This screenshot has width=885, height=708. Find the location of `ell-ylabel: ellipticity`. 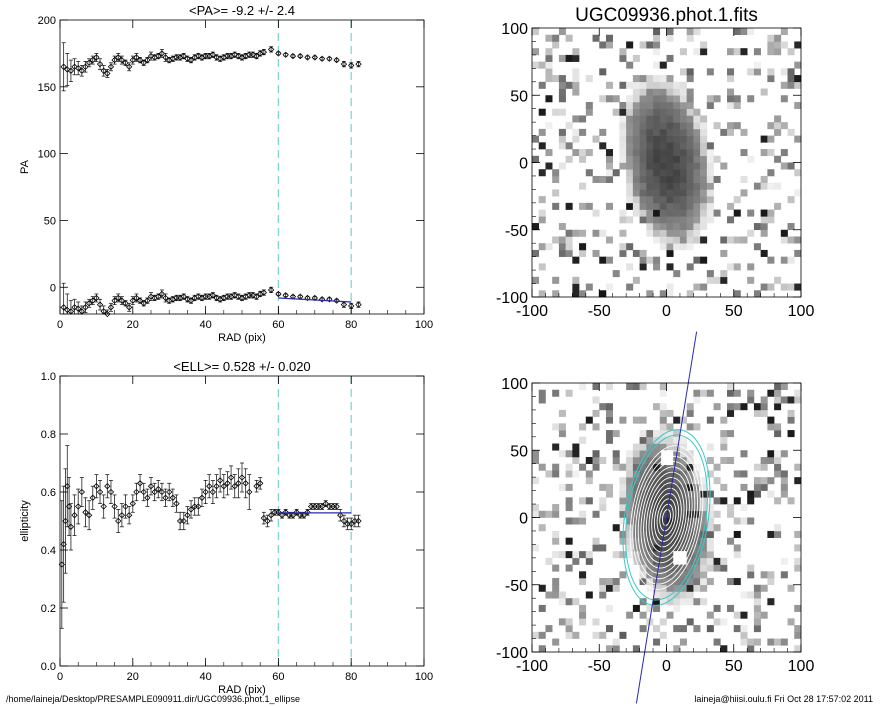

ell-ylabel: ellipticity is located at coordinates (25, 521).